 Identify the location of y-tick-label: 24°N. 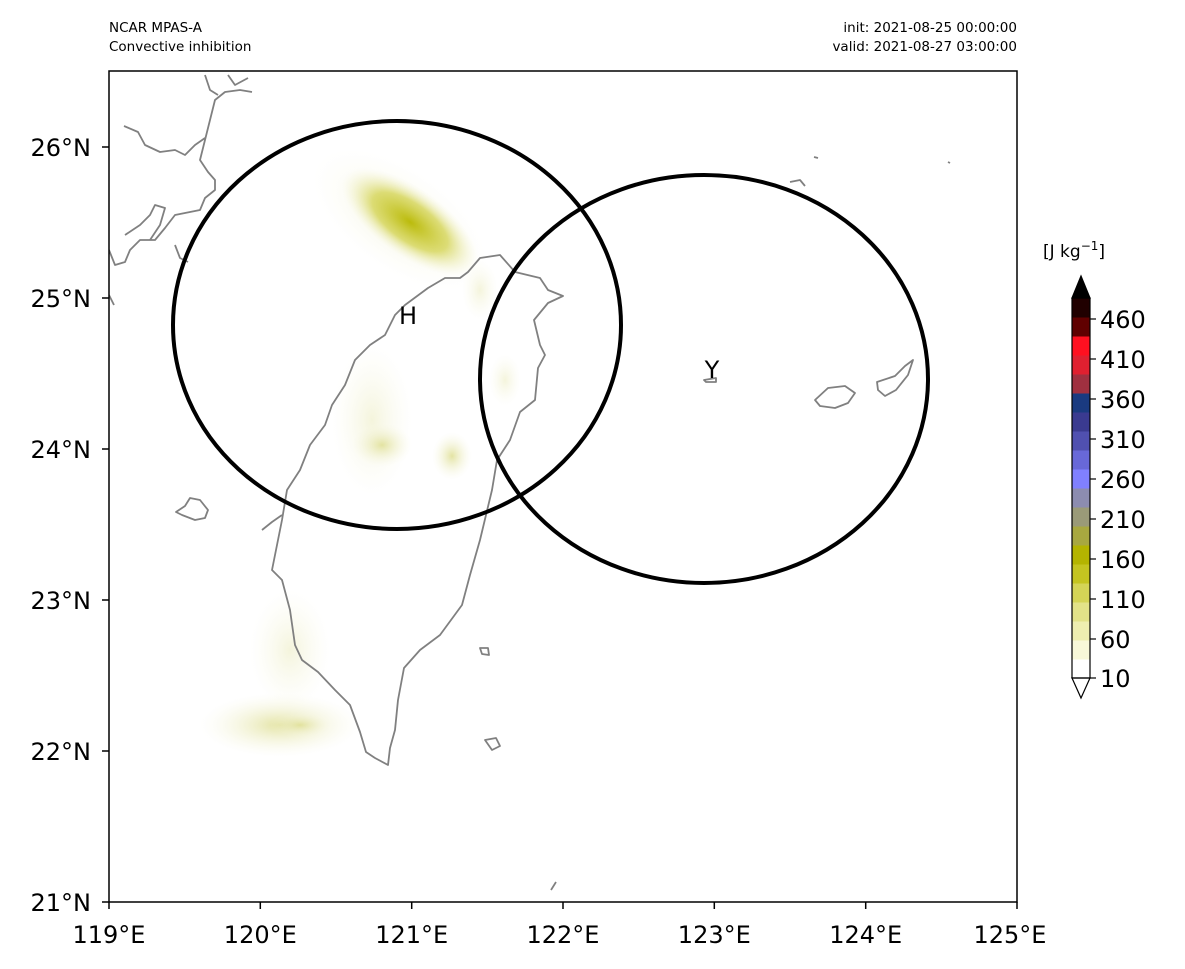
(61, 450).